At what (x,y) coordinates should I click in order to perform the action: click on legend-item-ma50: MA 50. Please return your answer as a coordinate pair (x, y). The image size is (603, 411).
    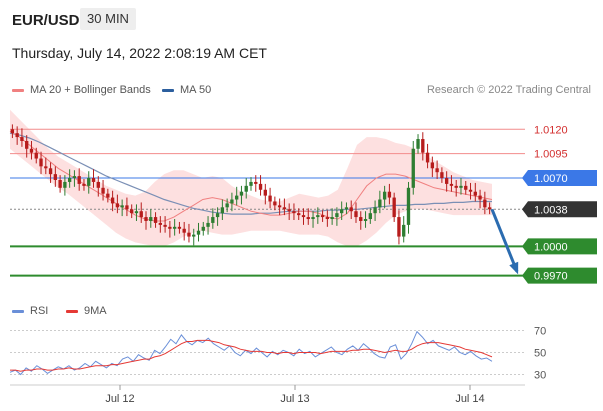
    Looking at the image, I should click on (186, 90).